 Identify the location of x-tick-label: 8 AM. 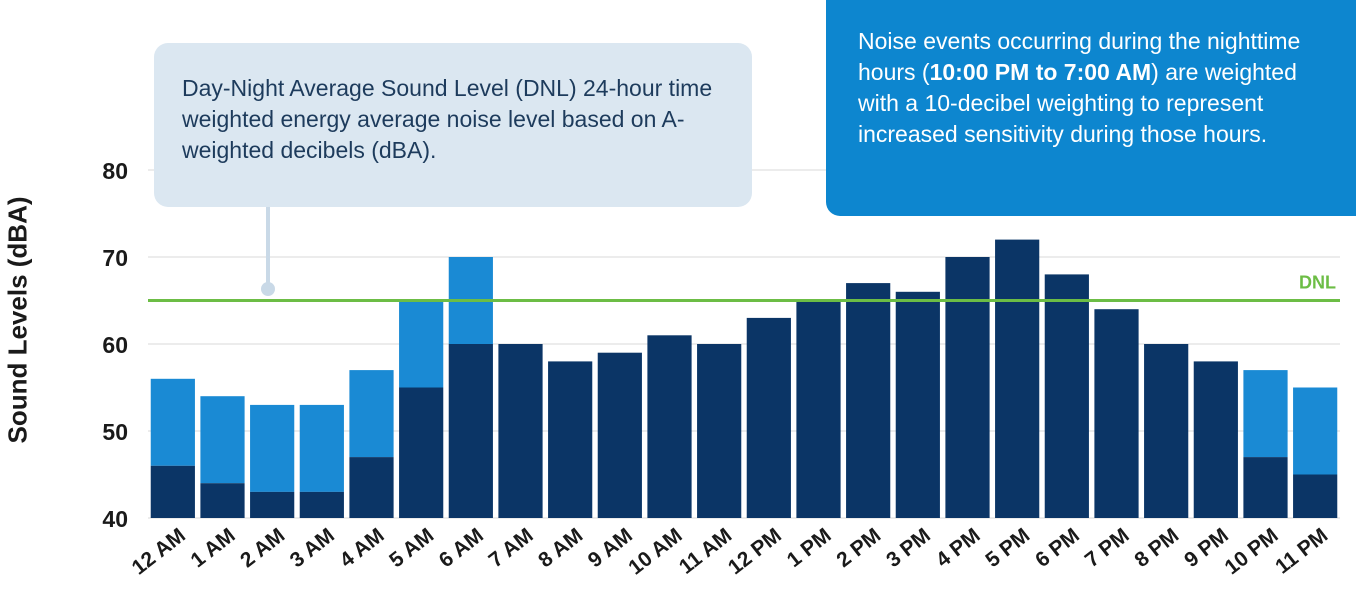
(560, 548).